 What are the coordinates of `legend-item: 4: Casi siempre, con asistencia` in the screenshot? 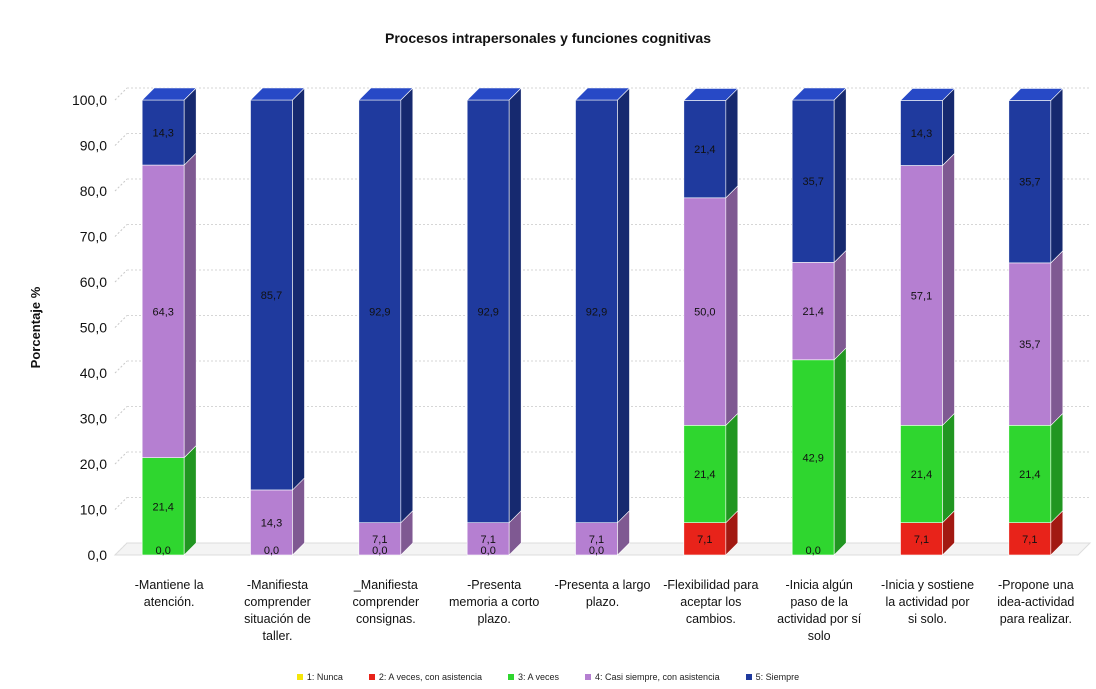 It's located at (652, 677).